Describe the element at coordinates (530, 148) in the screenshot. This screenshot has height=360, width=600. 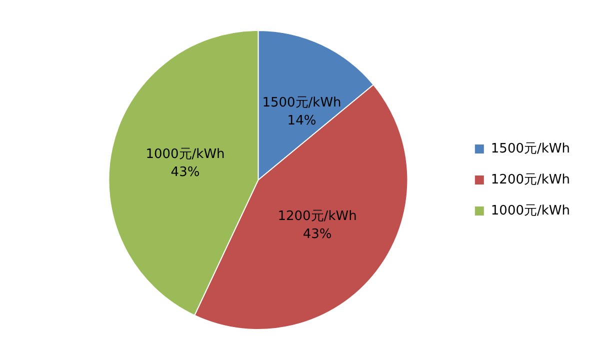
I see `legend-label: 1500元/kWh` at that location.